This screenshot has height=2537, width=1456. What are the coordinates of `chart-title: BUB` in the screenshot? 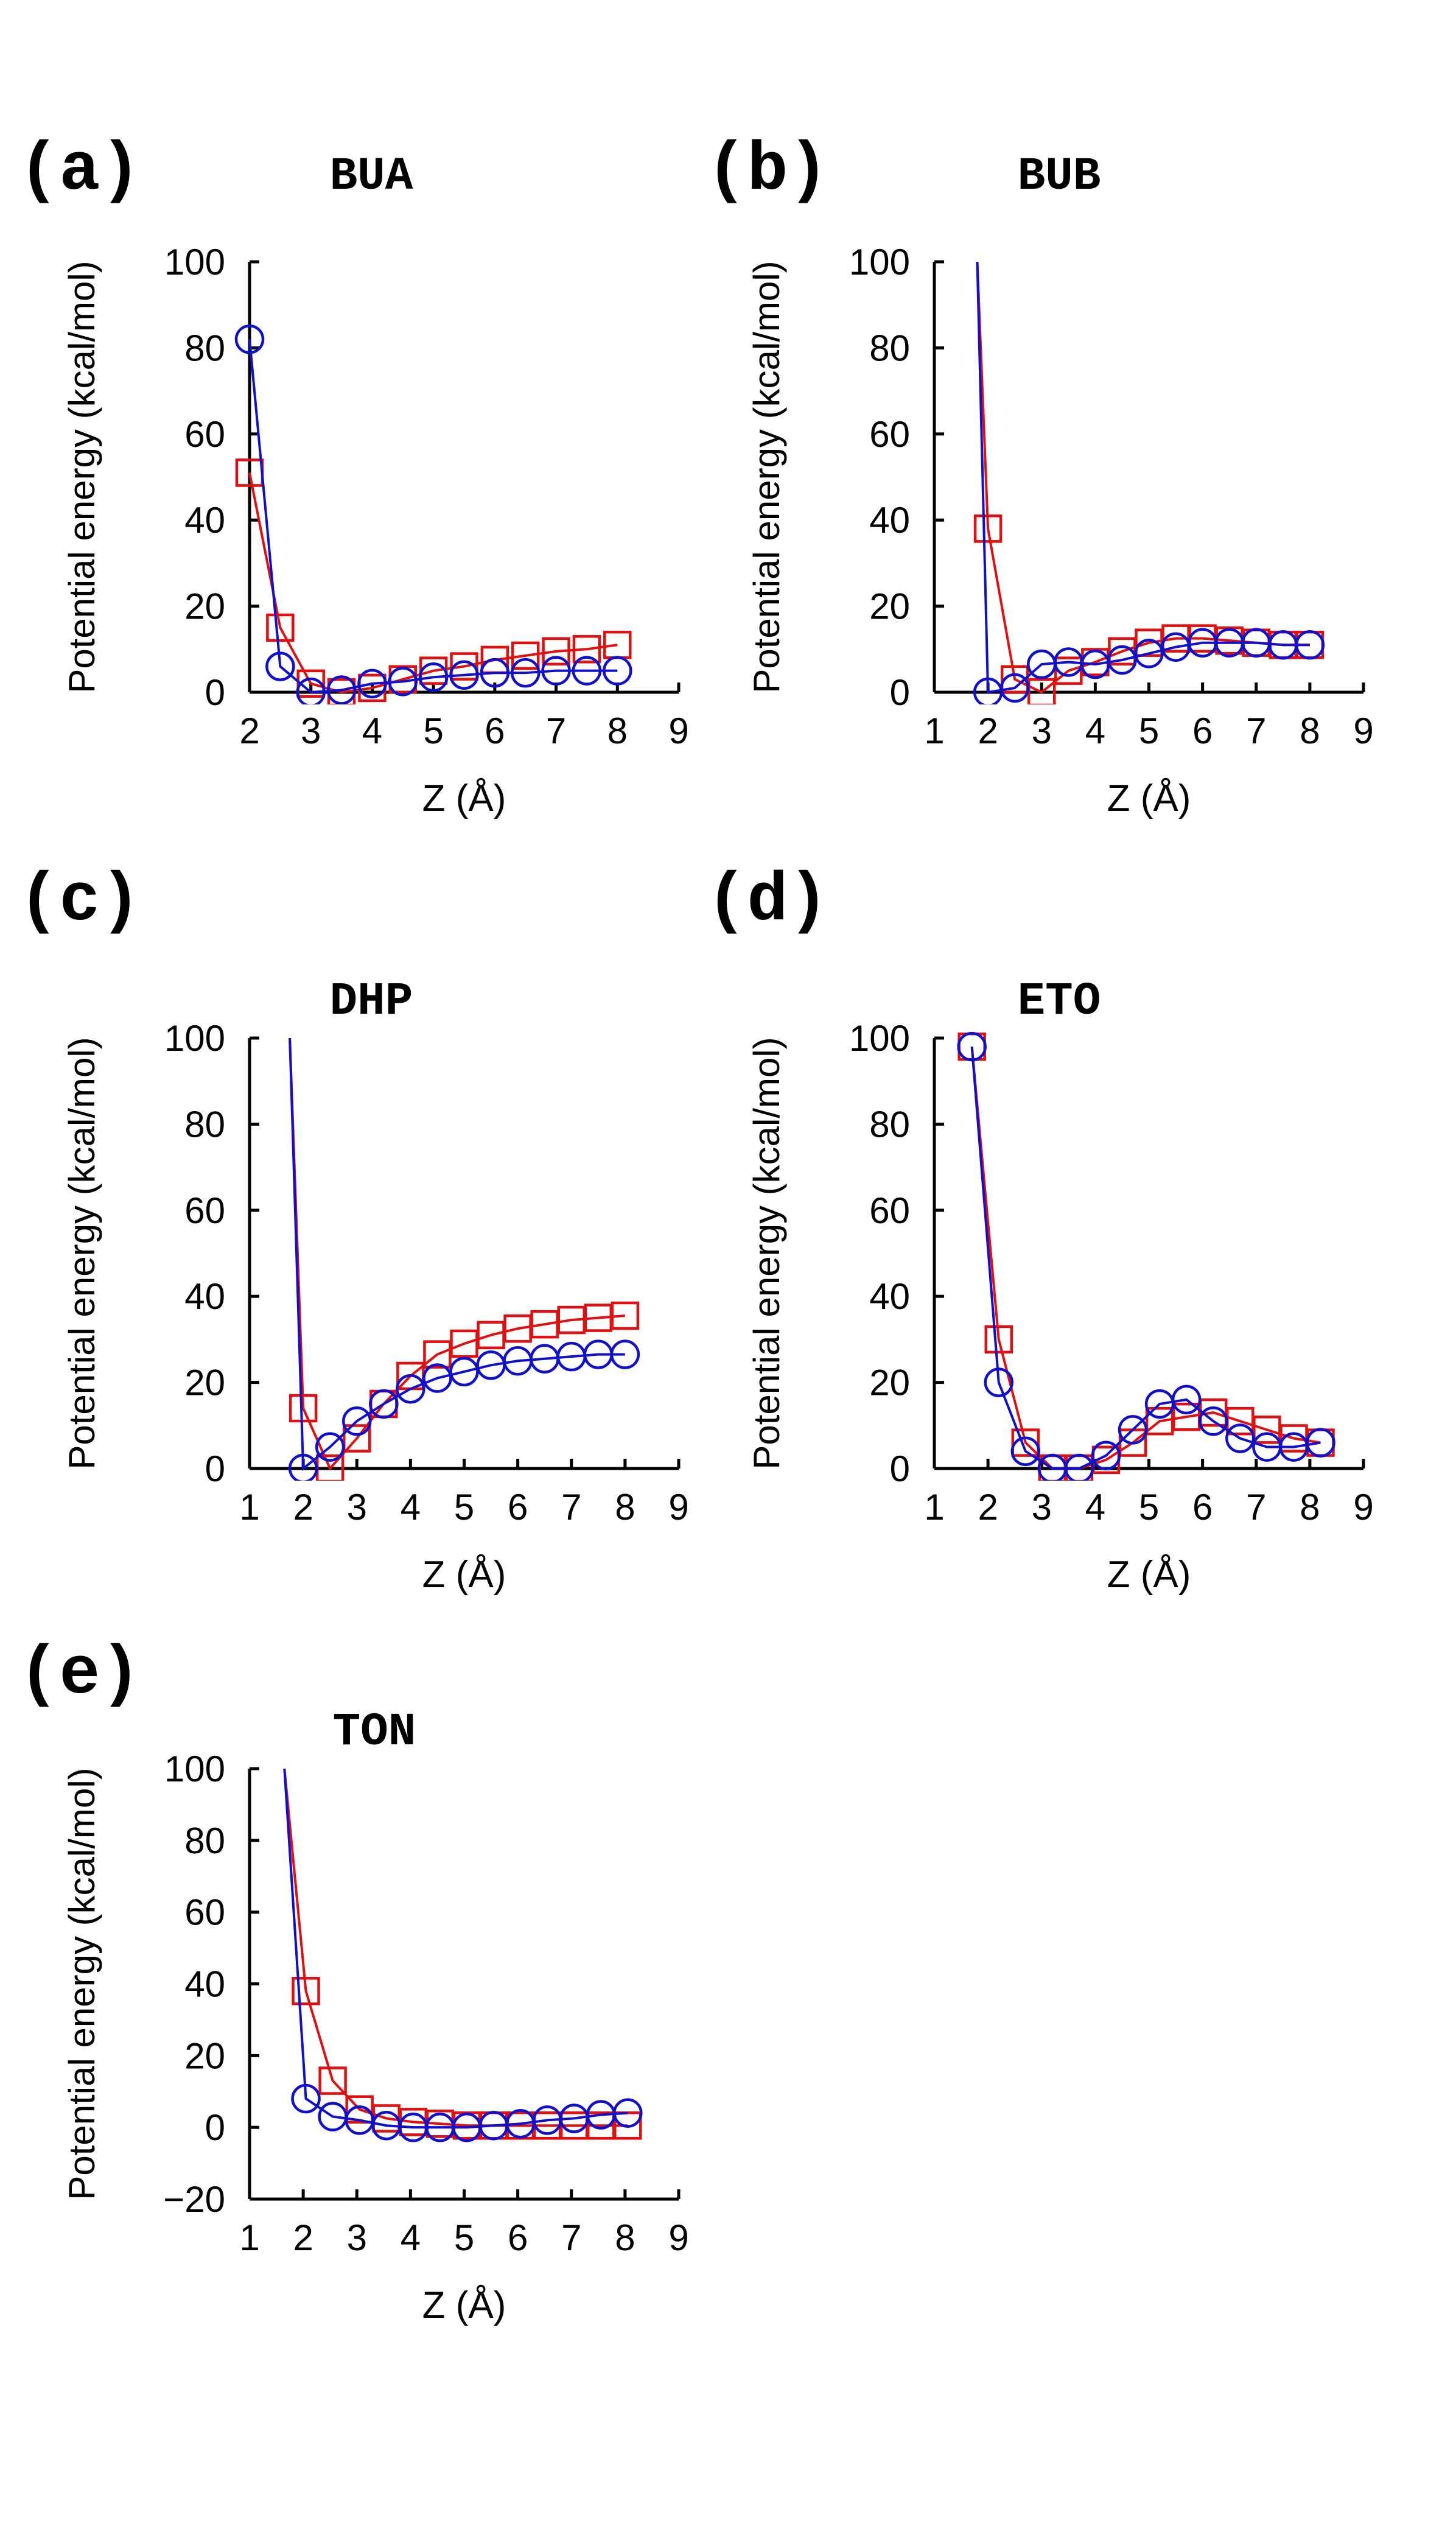 It's located at (1059, 176).